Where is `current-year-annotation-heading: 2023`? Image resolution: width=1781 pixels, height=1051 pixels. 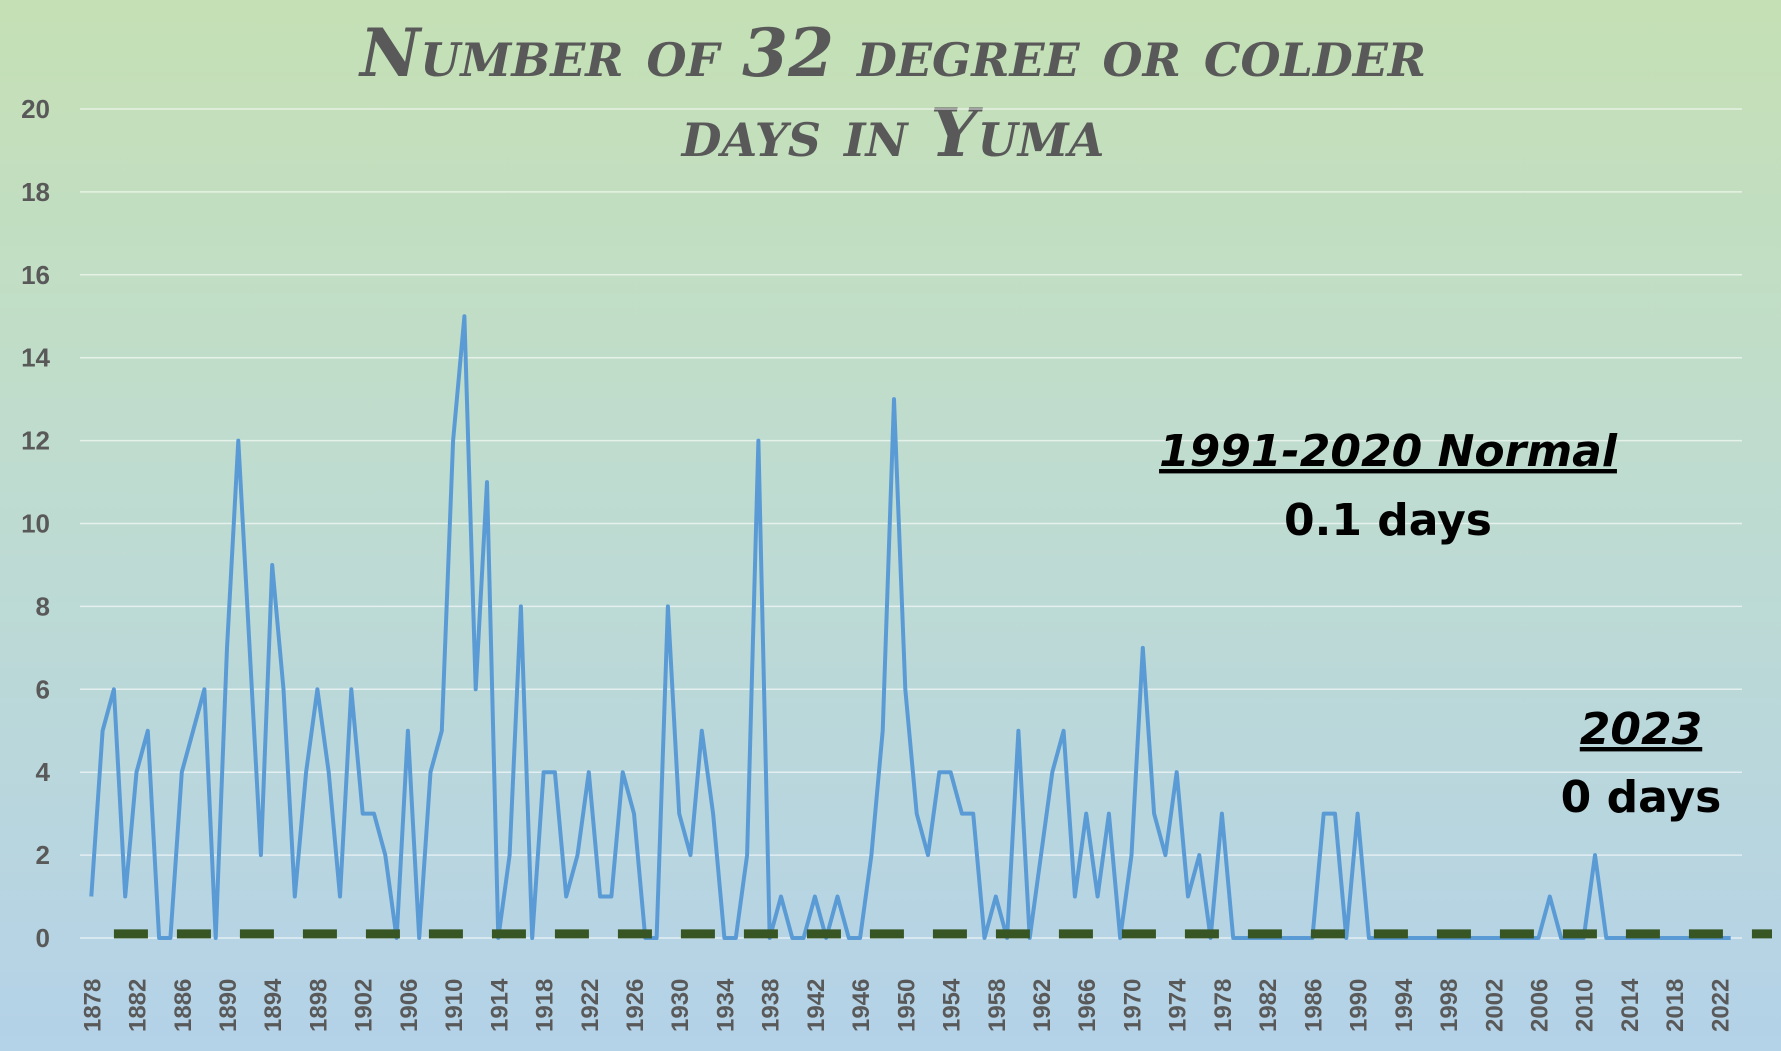 current-year-annotation-heading: 2023 is located at coordinates (1641, 729).